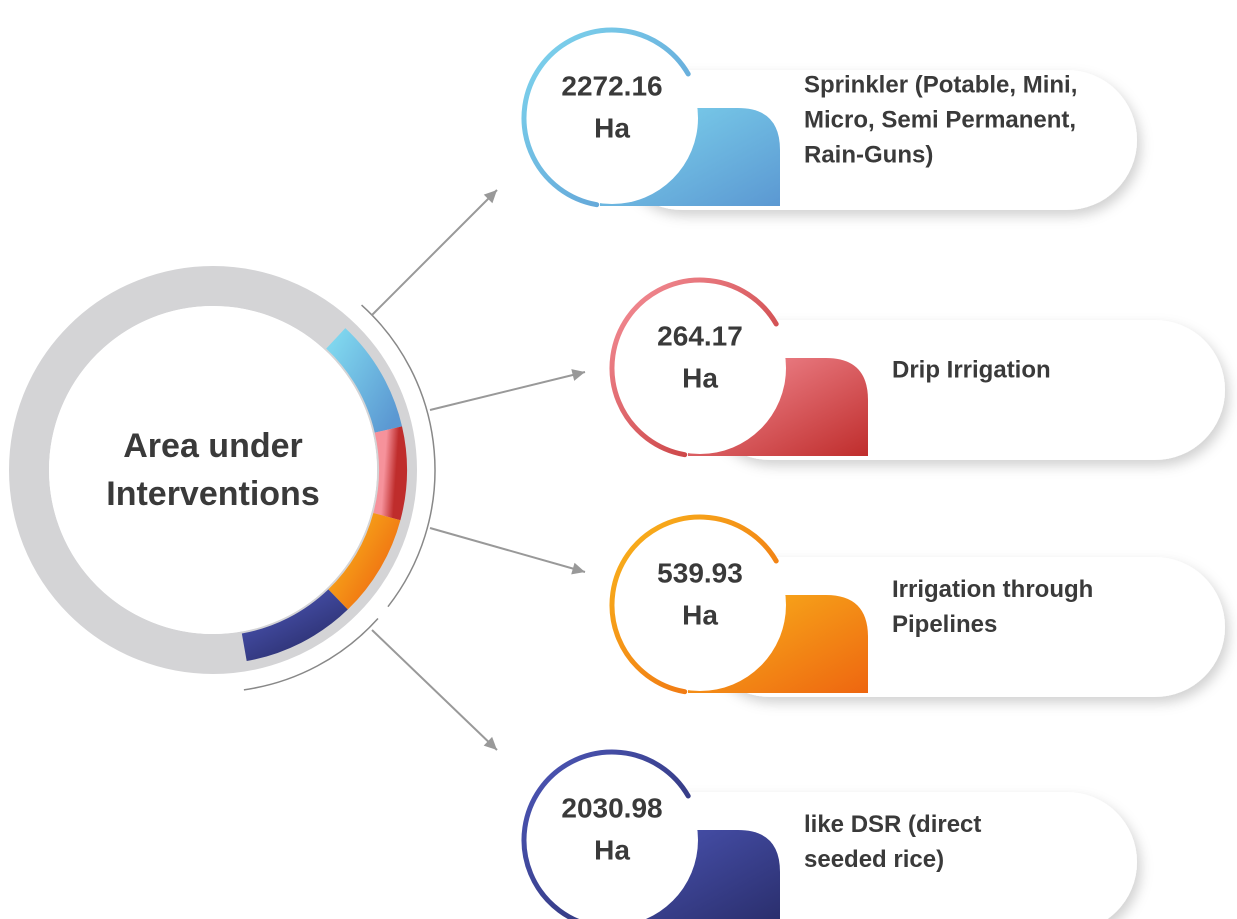  What do you see at coordinates (868, 154) in the screenshot?
I see `item-label: Rain-Guns)` at bounding box center [868, 154].